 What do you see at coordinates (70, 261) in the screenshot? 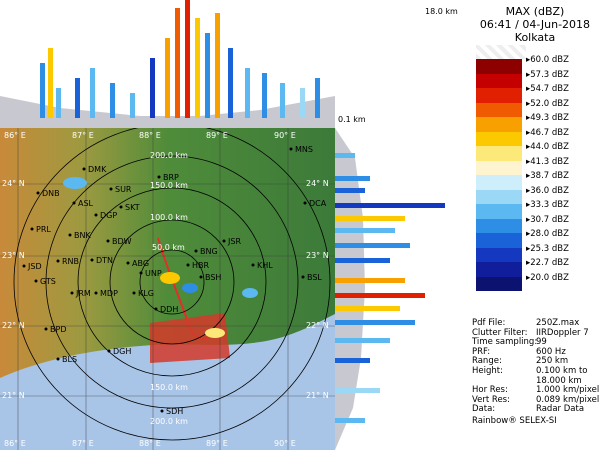
I see `city-label: RNB` at bounding box center [70, 261].